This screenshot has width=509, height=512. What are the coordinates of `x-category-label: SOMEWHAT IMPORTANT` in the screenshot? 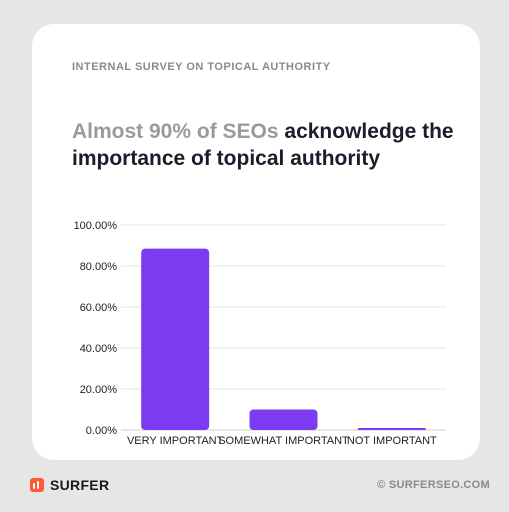 It's located at (283, 441).